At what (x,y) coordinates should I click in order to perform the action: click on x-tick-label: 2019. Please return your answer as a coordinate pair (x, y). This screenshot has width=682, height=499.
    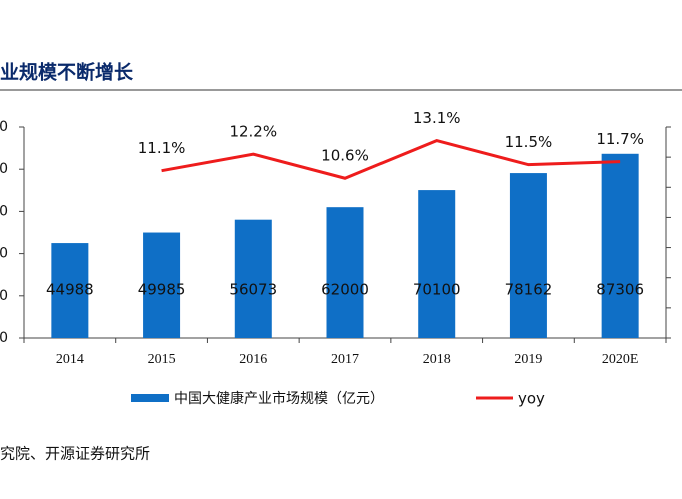
    Looking at the image, I should click on (528, 359).